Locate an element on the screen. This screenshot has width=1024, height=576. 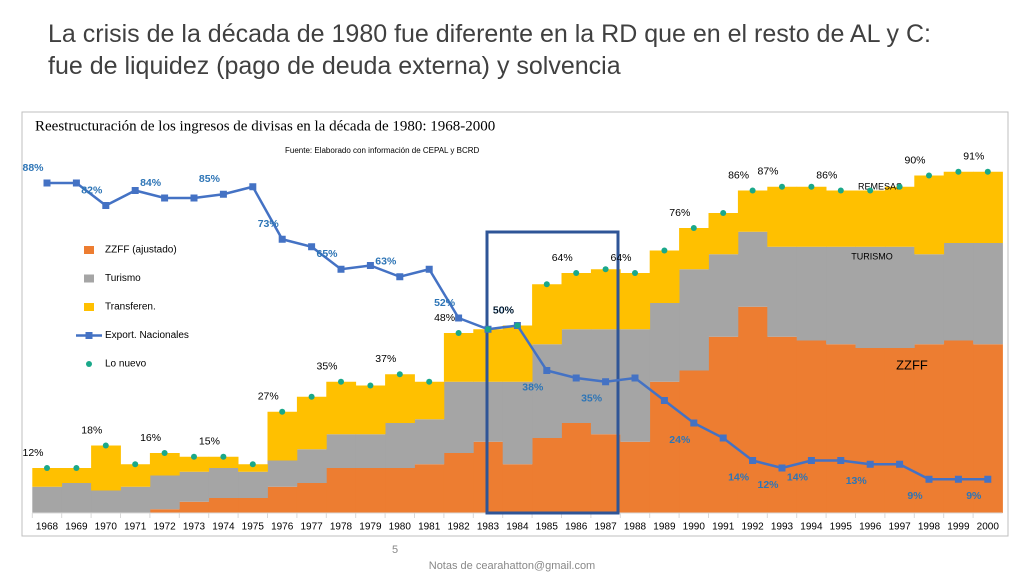
data-label: 90% is located at coordinates (914, 160).